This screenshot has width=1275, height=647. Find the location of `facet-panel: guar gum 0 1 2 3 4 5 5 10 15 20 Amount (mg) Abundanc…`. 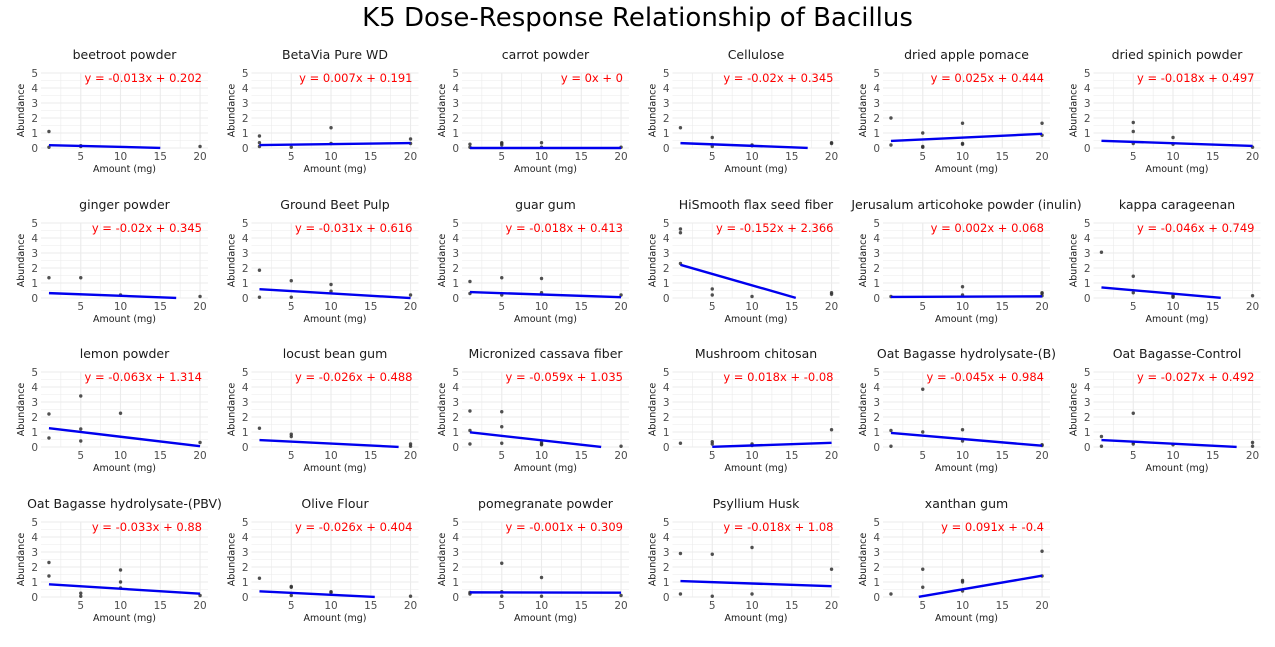

facet-panel: guar gum 0 1 2 3 4 5 5 10 15 20 Amount (mg) Abundanc… is located at coordinates (533, 261).